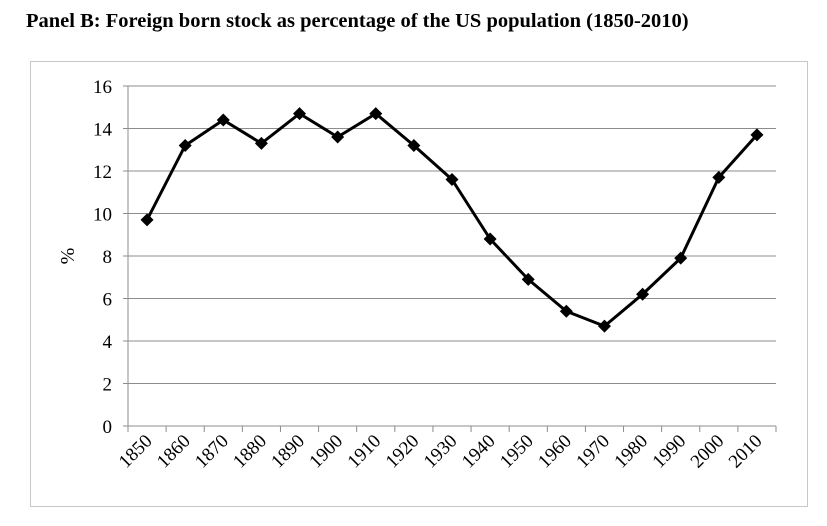  What do you see at coordinates (108, 385) in the screenshot?
I see `y-tick-label-2: 2` at bounding box center [108, 385].